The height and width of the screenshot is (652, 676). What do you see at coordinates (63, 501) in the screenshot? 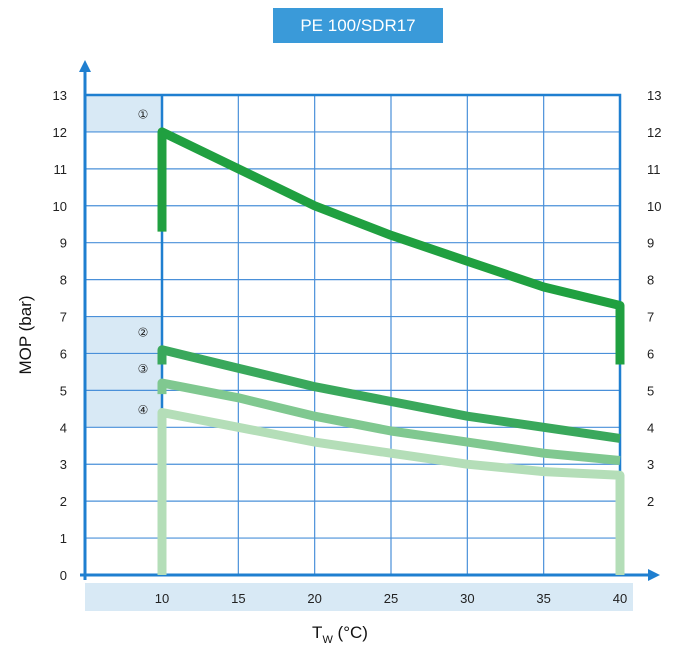
I see `y-tick-label-left: 2` at bounding box center [63, 501].